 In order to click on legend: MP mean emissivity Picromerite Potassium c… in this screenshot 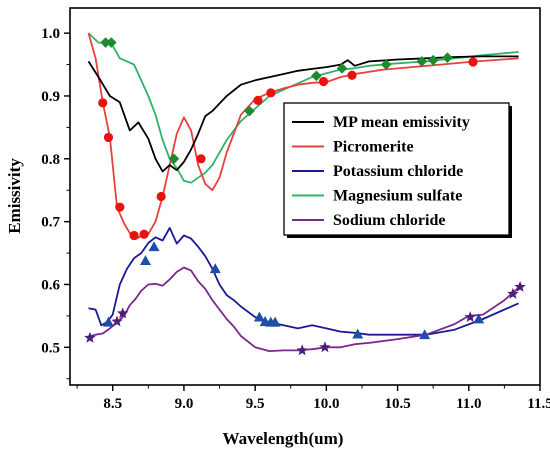, I will do `click(397, 170)`.